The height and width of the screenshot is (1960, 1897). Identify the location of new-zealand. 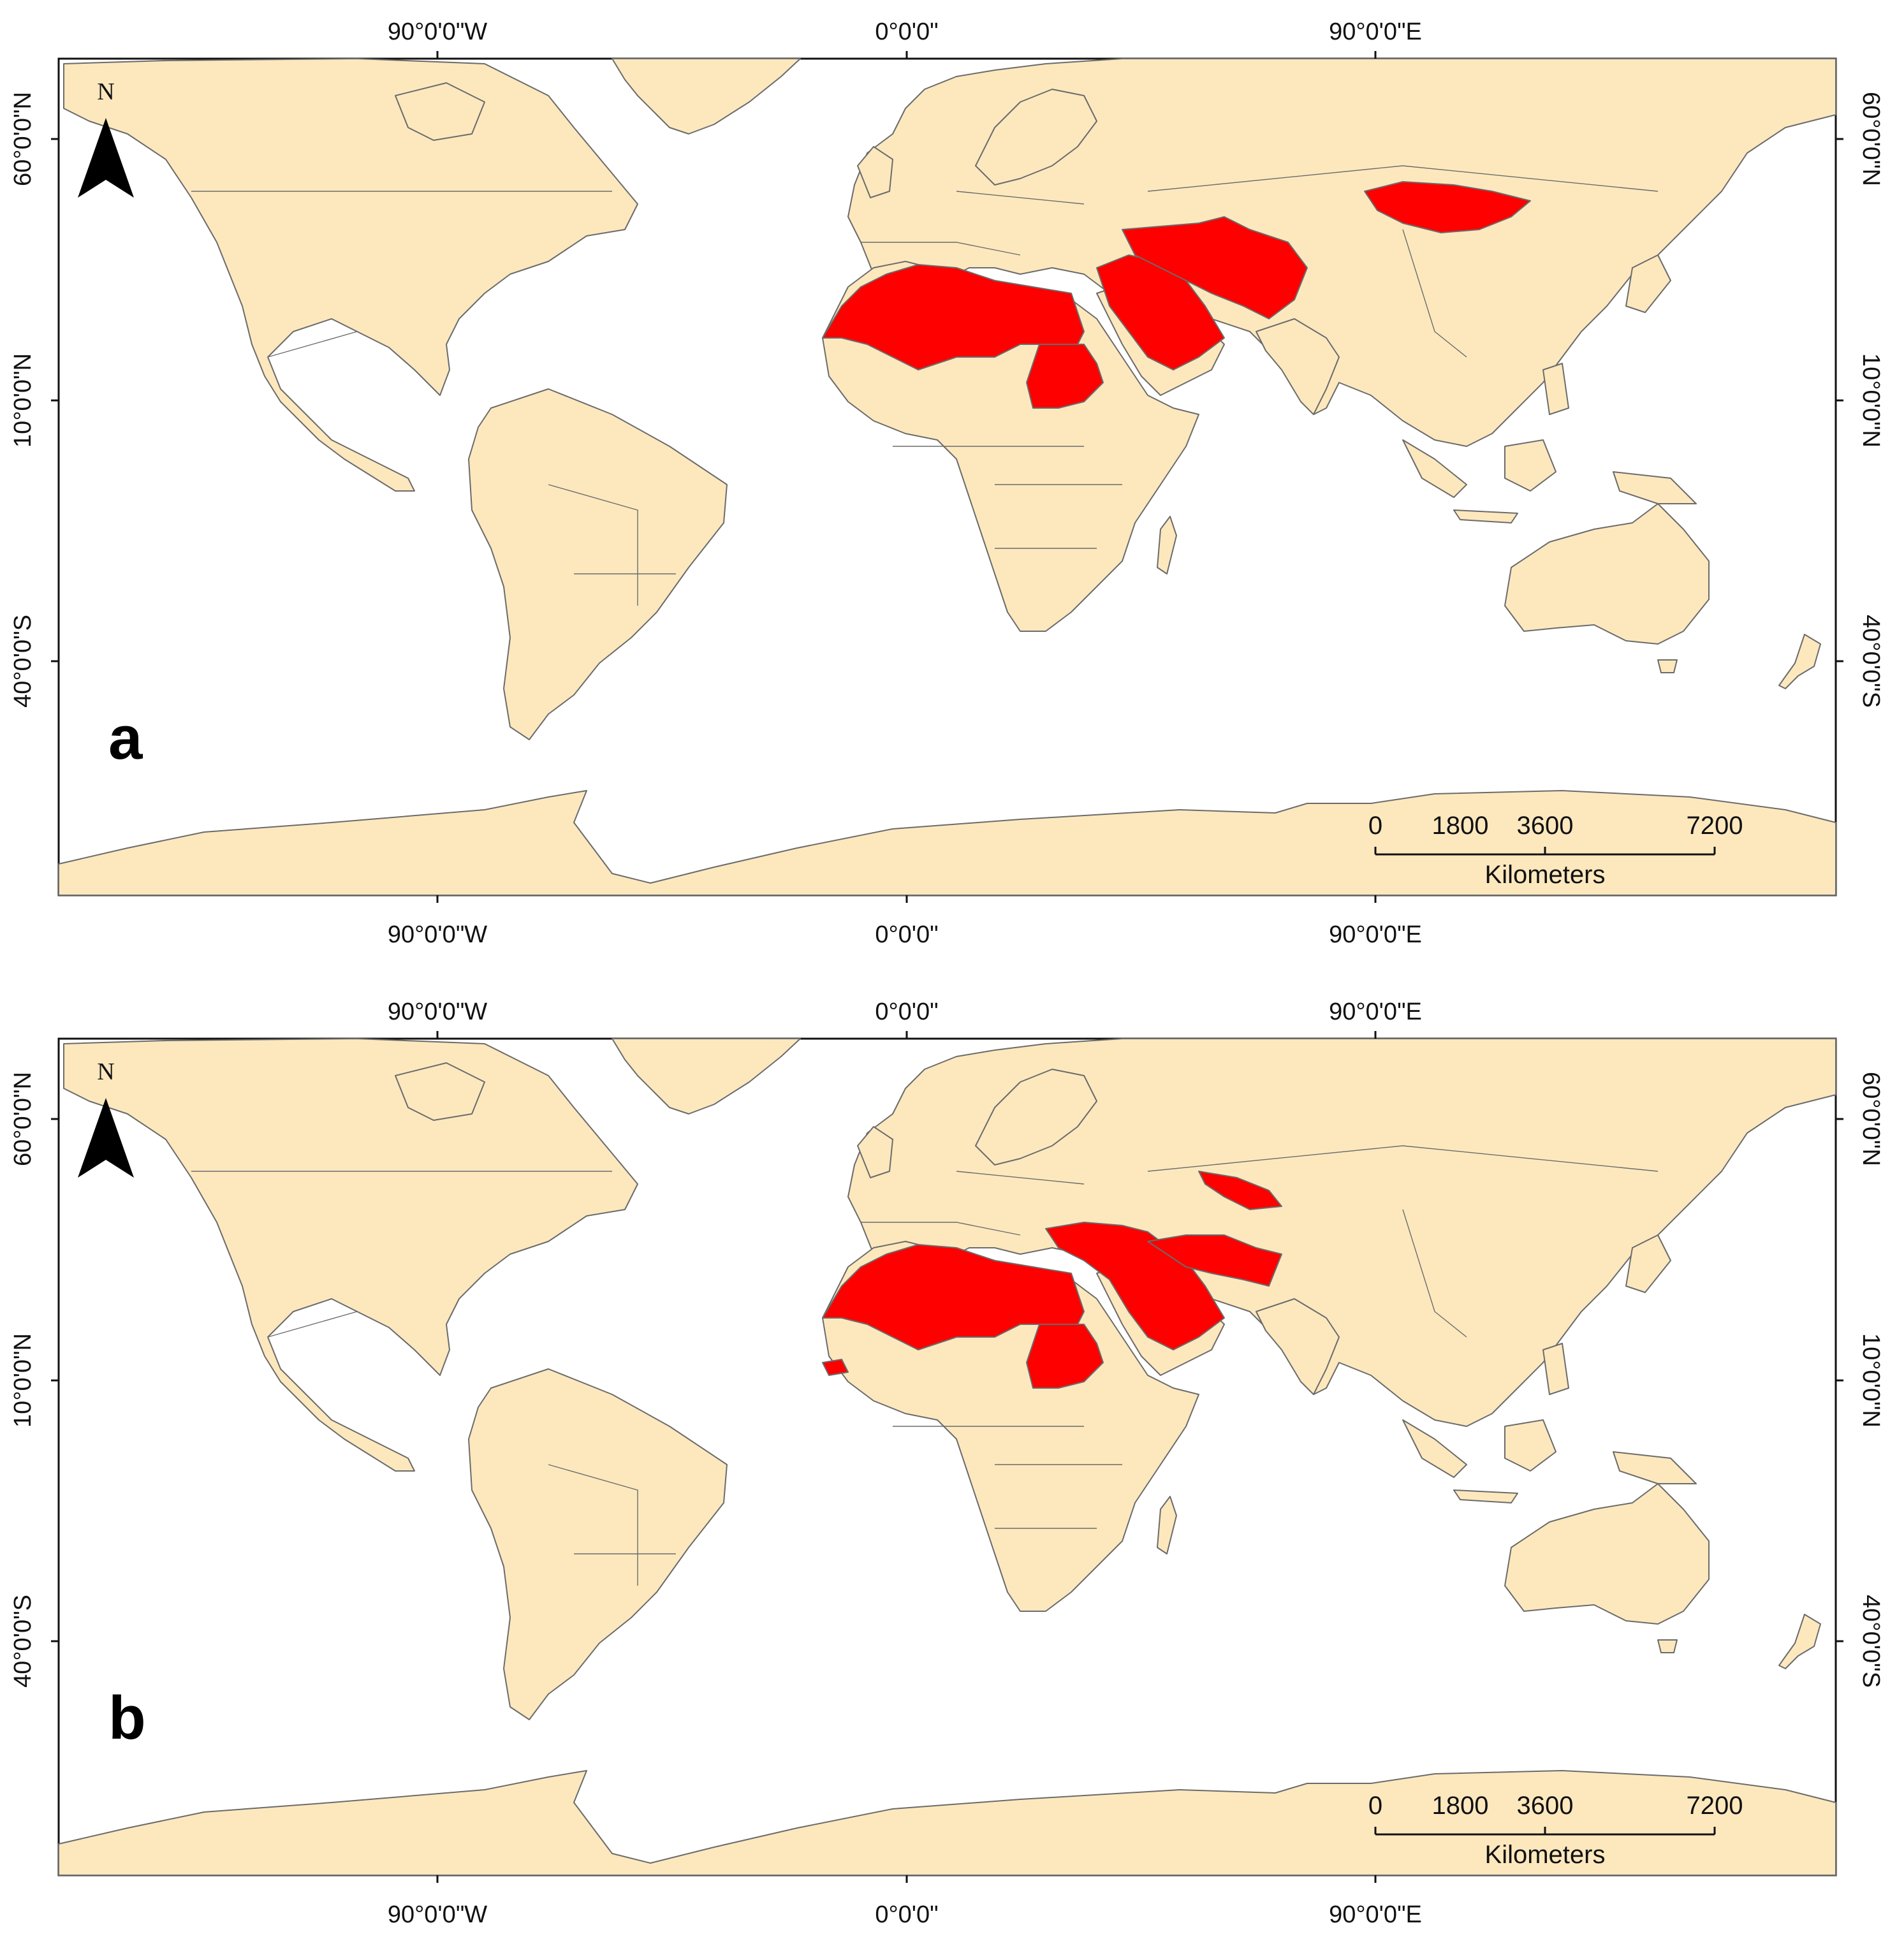
(1800, 1641).